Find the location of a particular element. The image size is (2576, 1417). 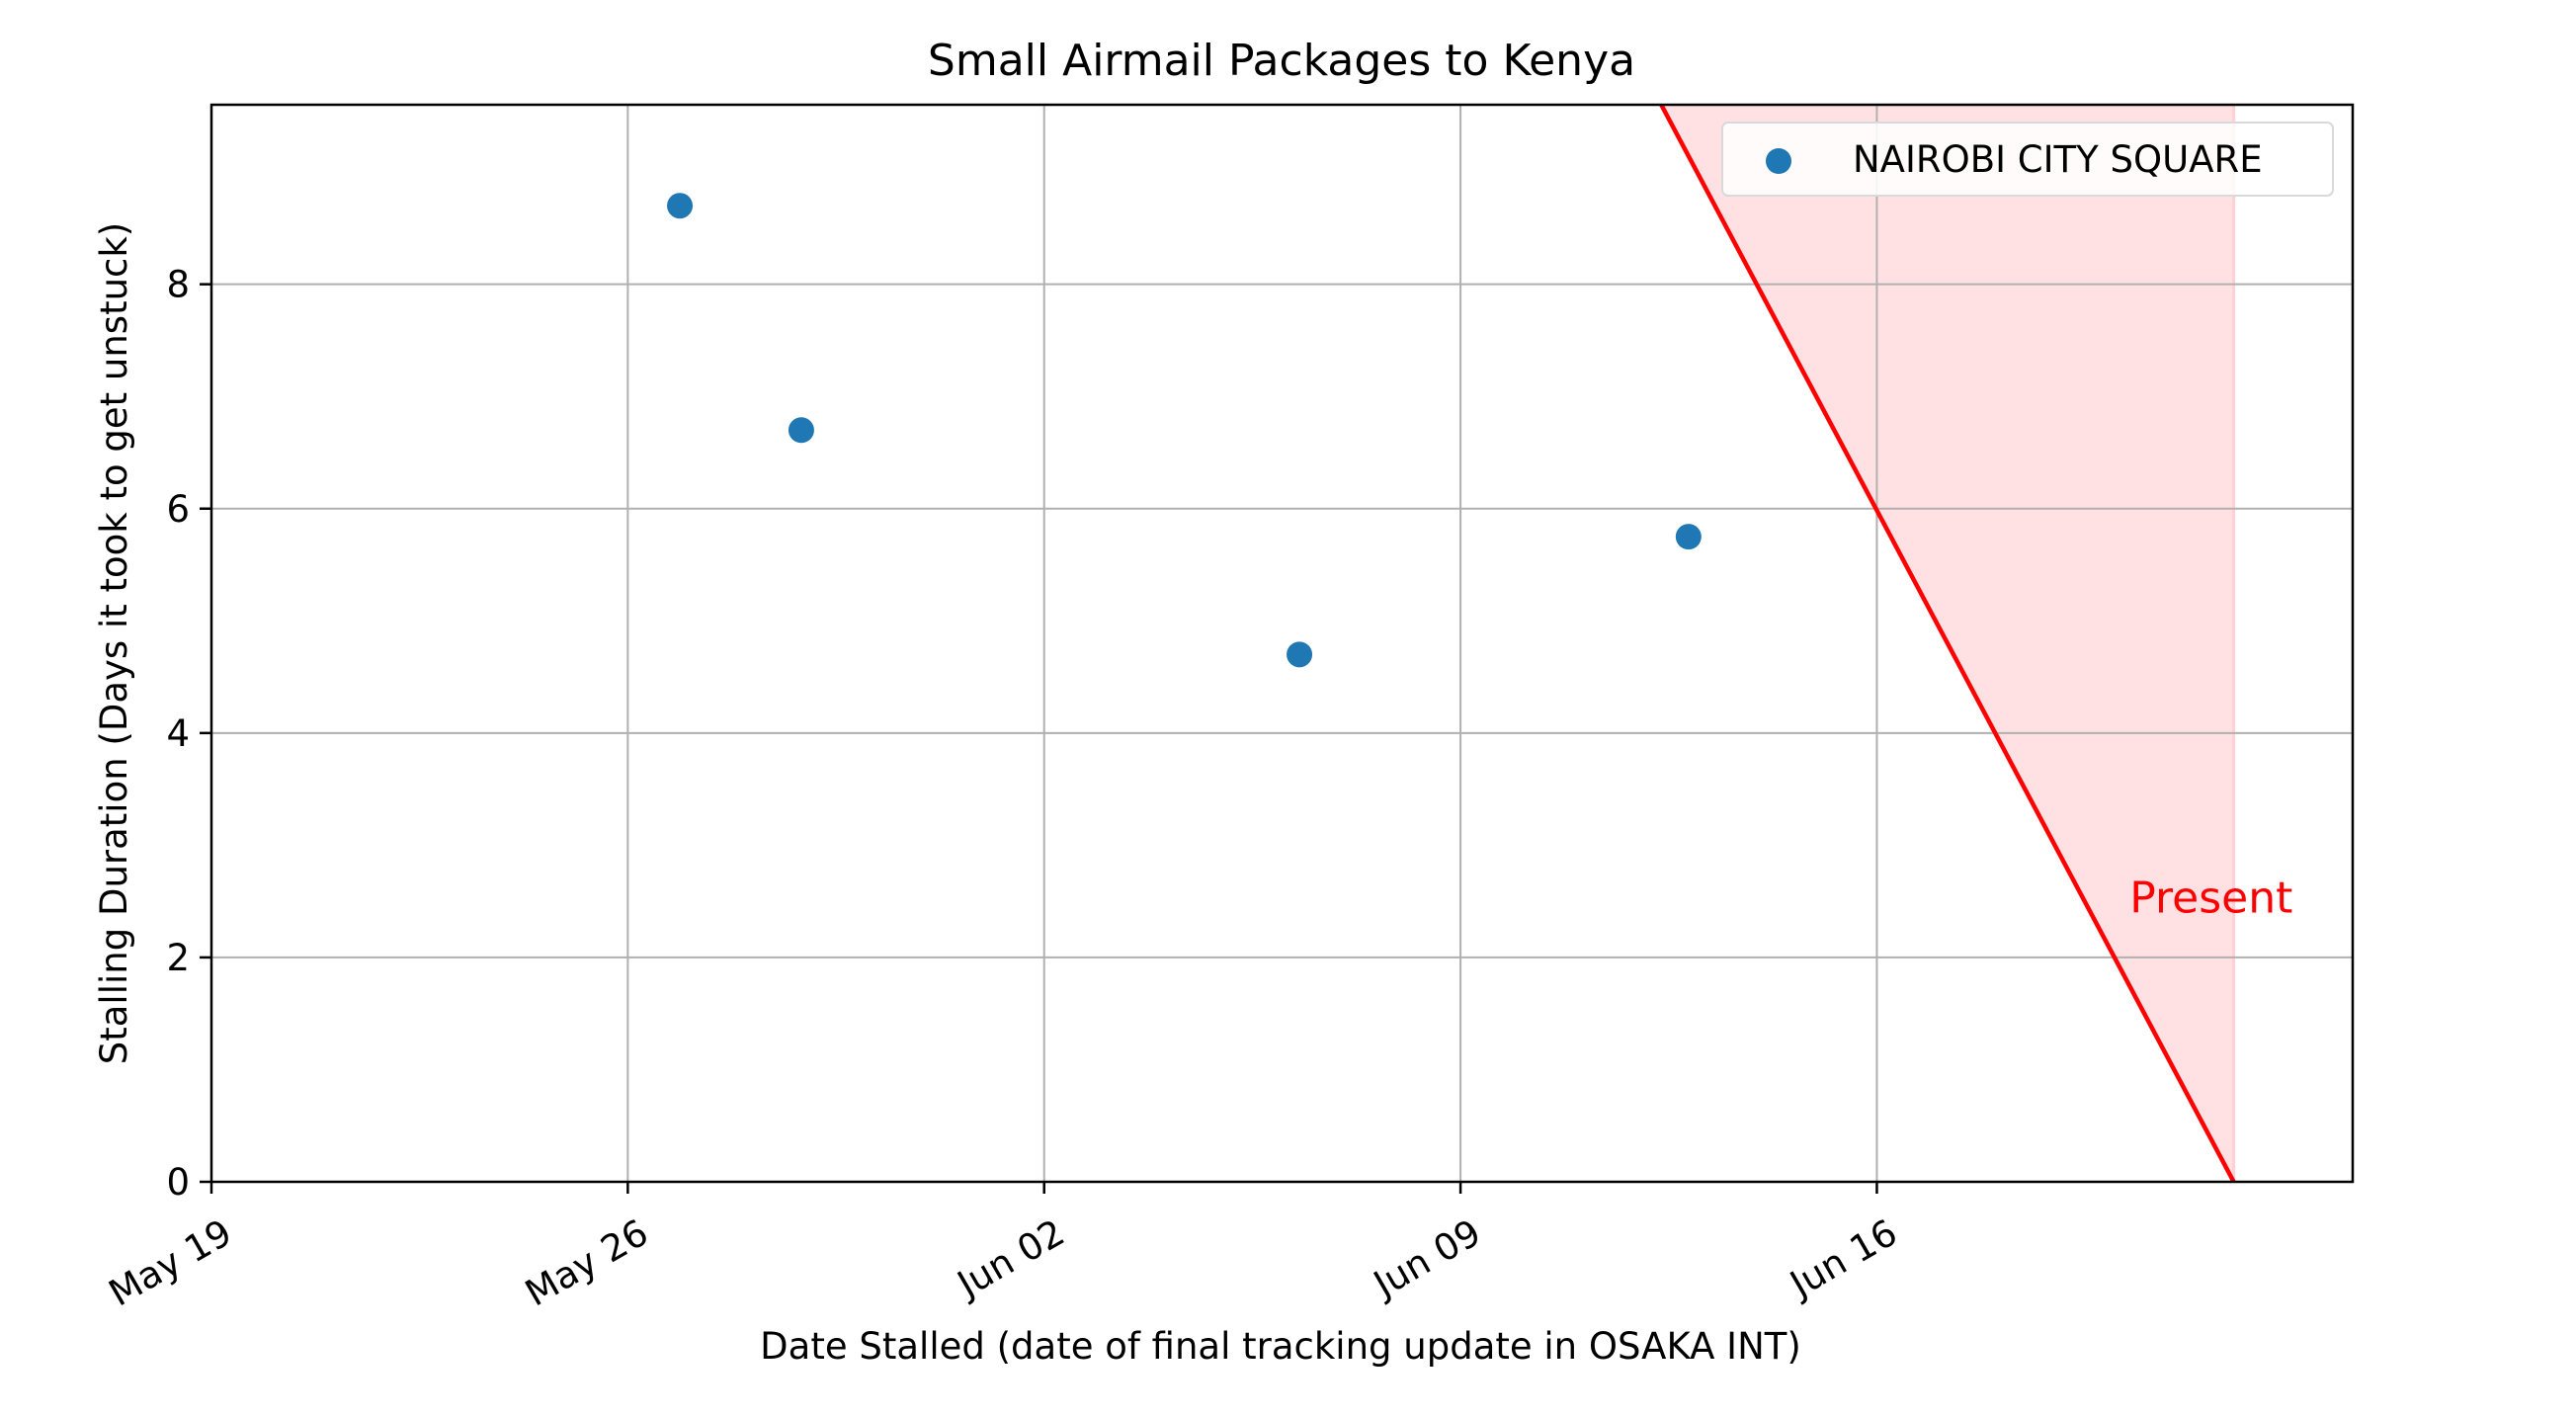

y-tick-label: 8 is located at coordinates (178, 285).